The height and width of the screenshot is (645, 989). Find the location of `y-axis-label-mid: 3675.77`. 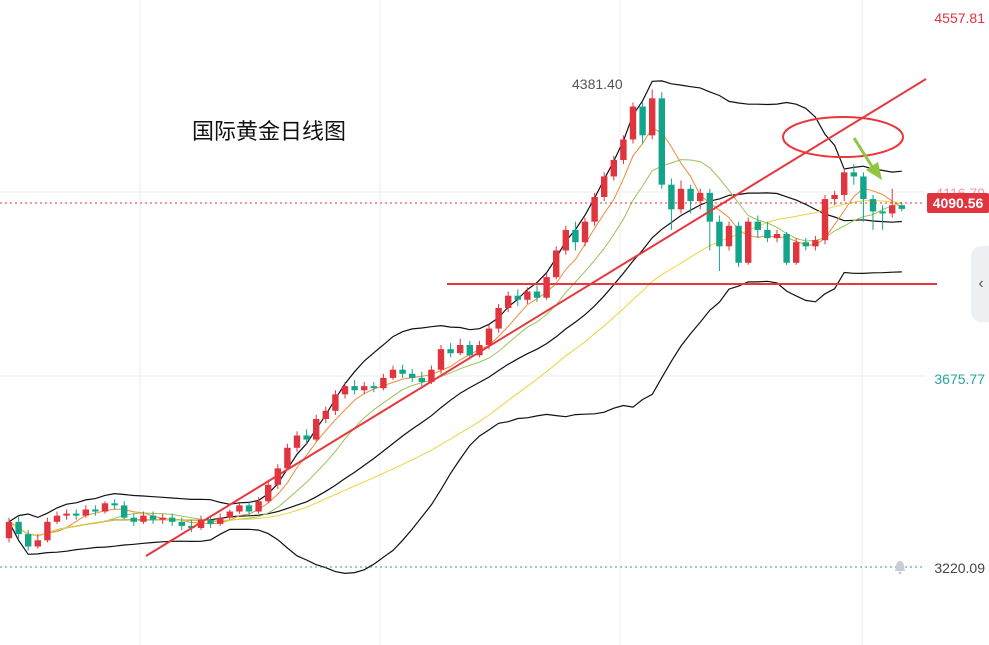

y-axis-label-mid: 3675.77 is located at coordinates (959, 379).